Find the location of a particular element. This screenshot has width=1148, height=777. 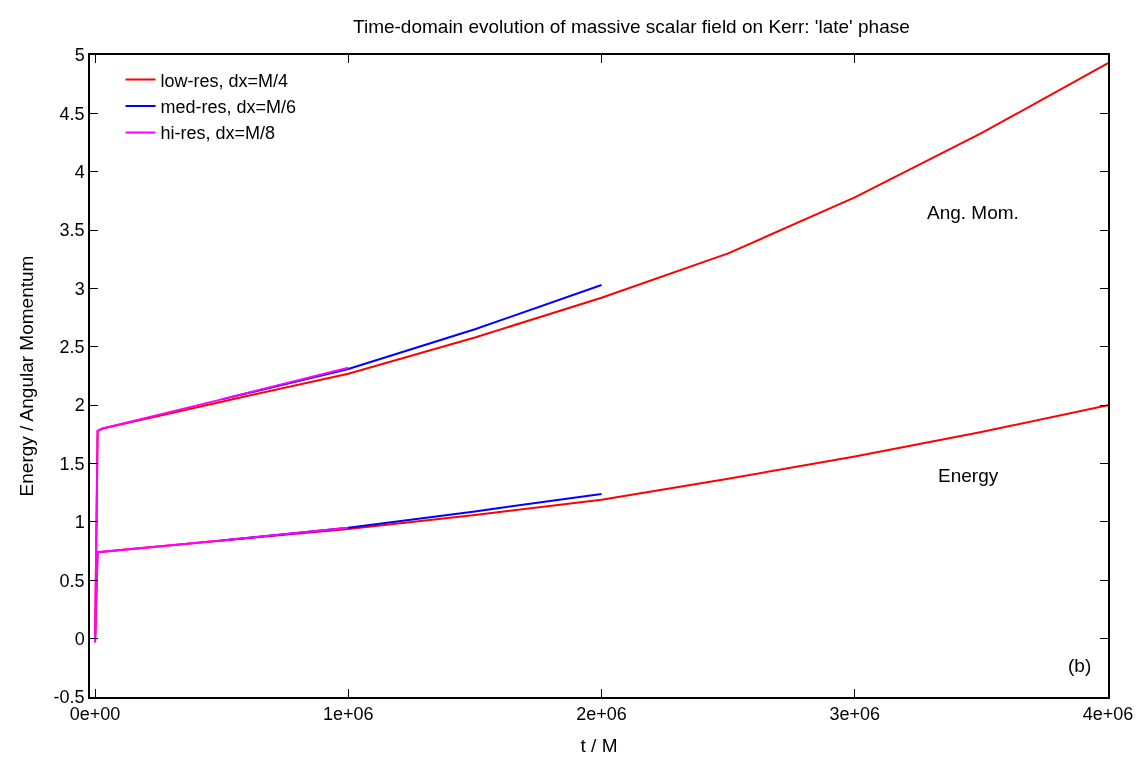

legend-label: hi-res, dx=M/8 is located at coordinates (218, 133).